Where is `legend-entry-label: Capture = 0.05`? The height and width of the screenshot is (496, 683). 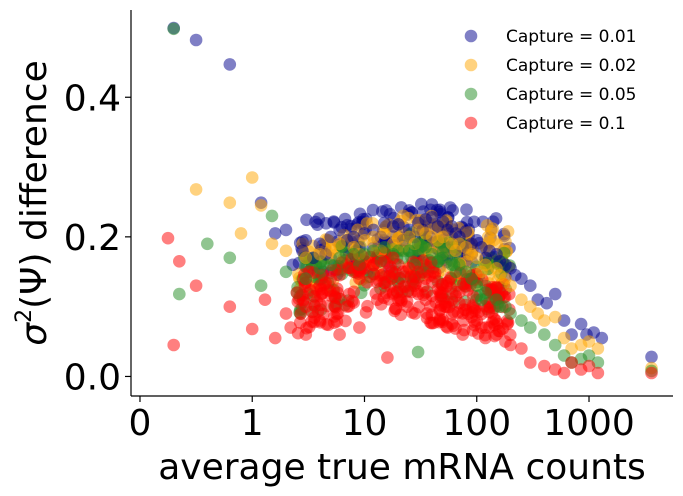
legend-entry-label: Capture = 0.05 is located at coordinates (571, 95).